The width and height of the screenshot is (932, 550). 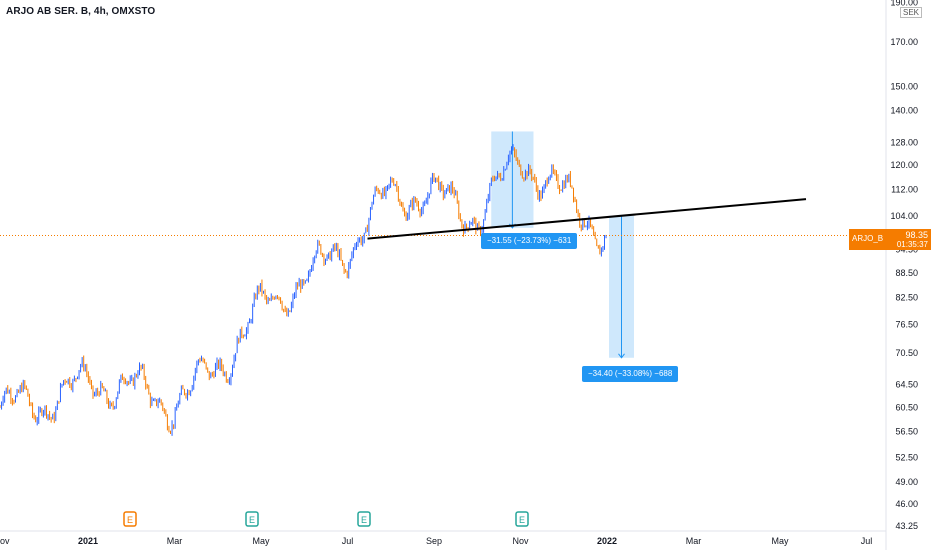 I want to click on y-tick-label: 76.50, so click(x=906, y=324).